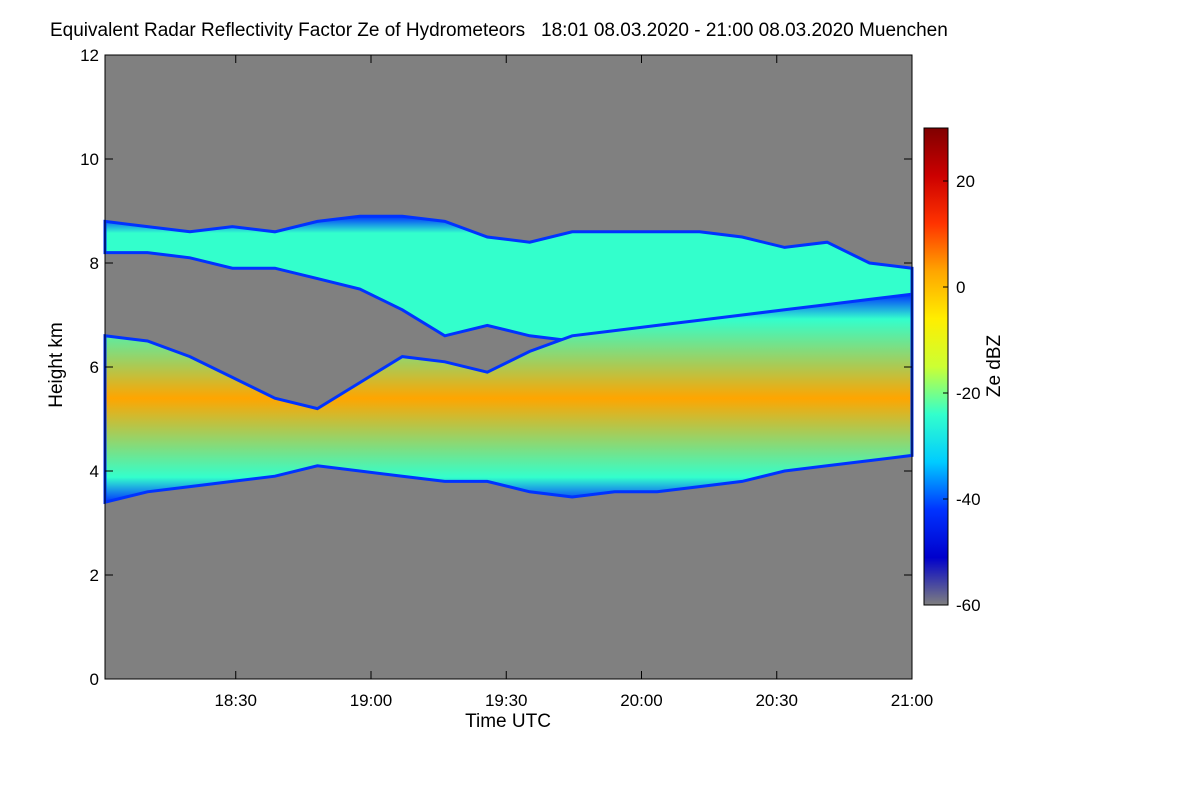 The height and width of the screenshot is (800, 1200). Describe the element at coordinates (968, 393) in the screenshot. I see `colorbar-tick-label: -20` at that location.